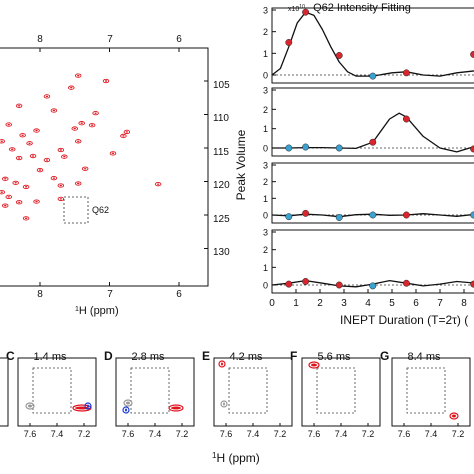  What do you see at coordinates (272, 303) in the screenshot?
I see `fitting-xtick-0: 0` at bounding box center [272, 303].